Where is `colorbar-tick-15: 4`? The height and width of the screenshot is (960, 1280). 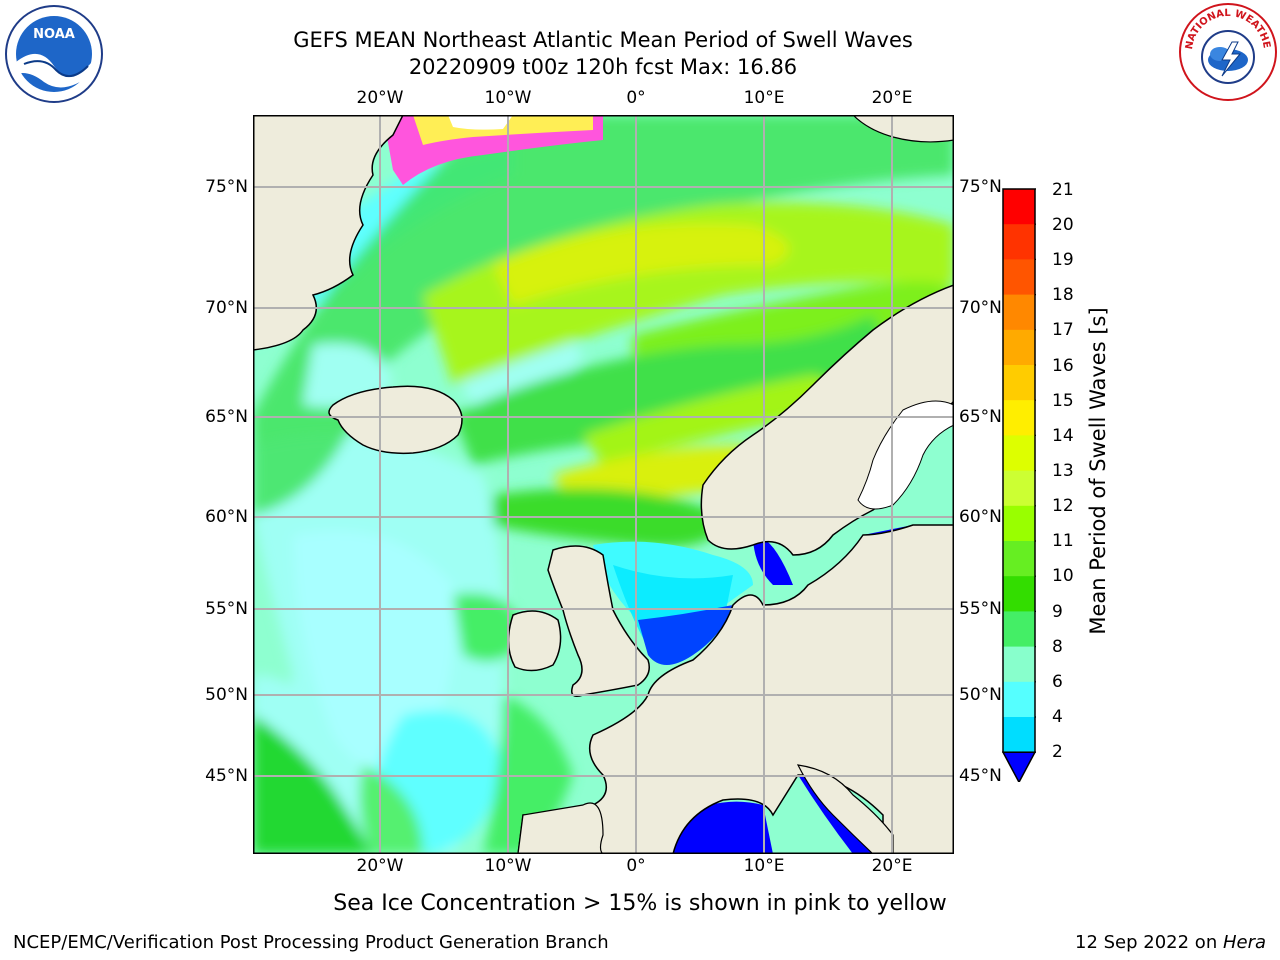
colorbar-tick-15: 4 is located at coordinates (1057, 717).